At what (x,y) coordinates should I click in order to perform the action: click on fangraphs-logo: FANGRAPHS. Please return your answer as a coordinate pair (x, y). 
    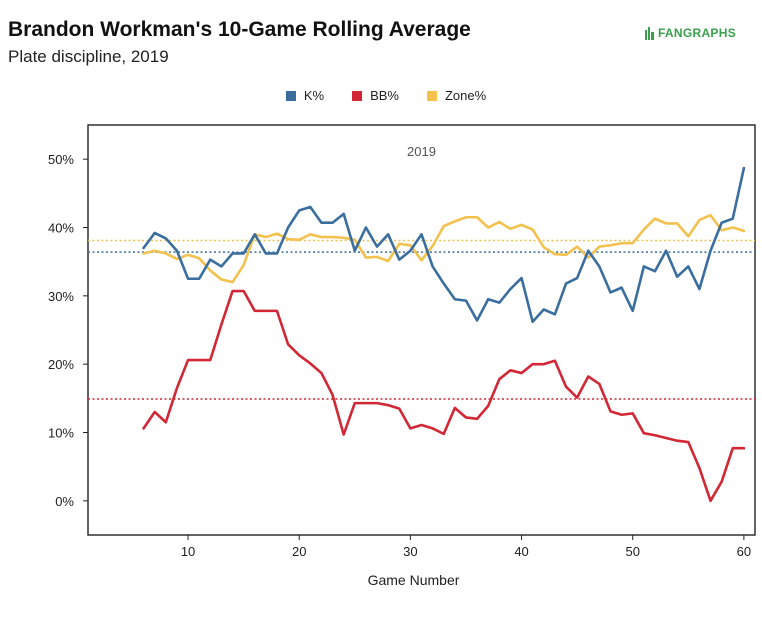
    Looking at the image, I should click on (690, 33).